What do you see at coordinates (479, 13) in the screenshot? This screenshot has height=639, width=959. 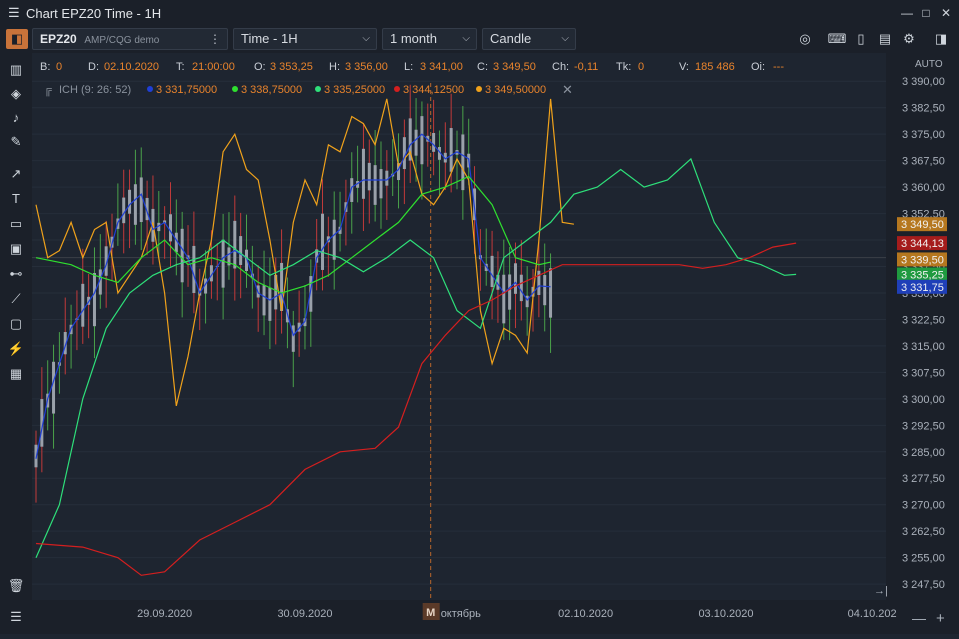 I see `title-bar: ☰ Chart EPZ20 Time - 1H — □ ✕` at bounding box center [479, 13].